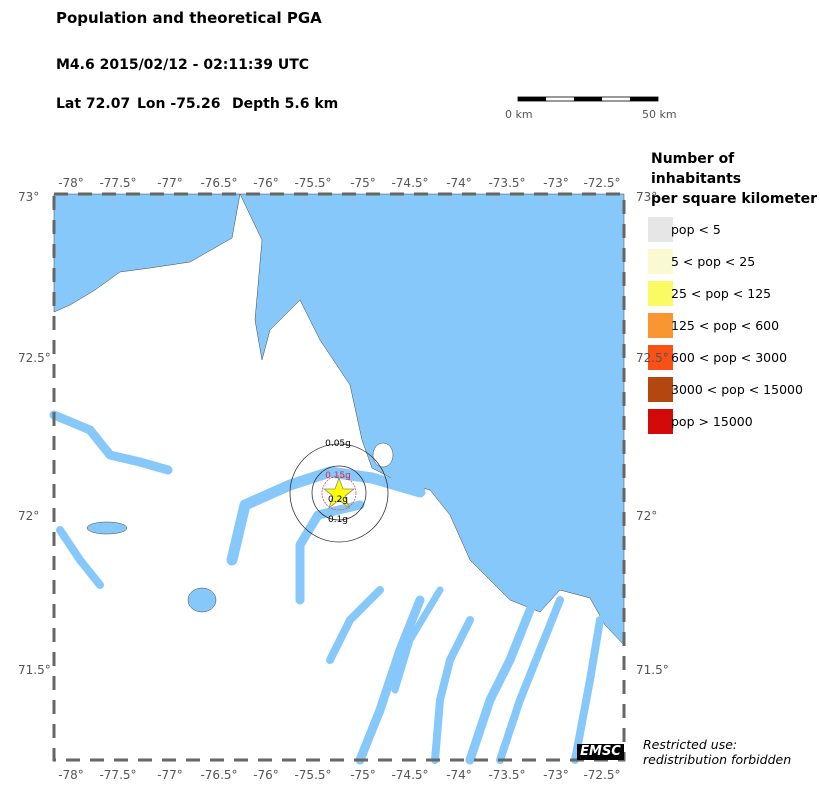 The height and width of the screenshot is (792, 820). What do you see at coordinates (725, 325) in the screenshot?
I see `legend-label: 125 < pop < 600` at bounding box center [725, 325].